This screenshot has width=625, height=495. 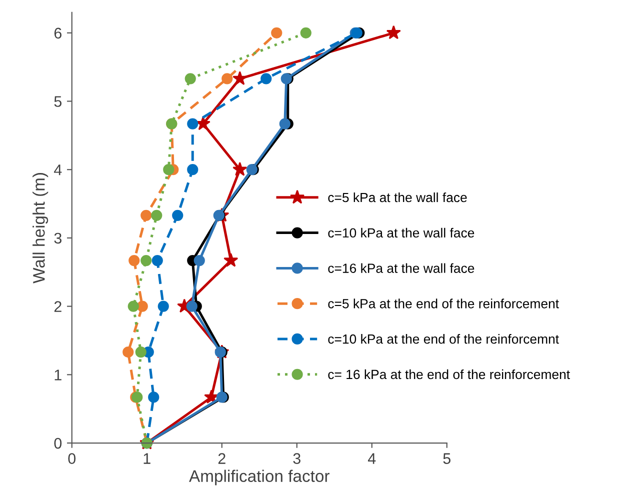 What do you see at coordinates (259, 478) in the screenshot?
I see `x-axis-title: Amplification factor` at bounding box center [259, 478].